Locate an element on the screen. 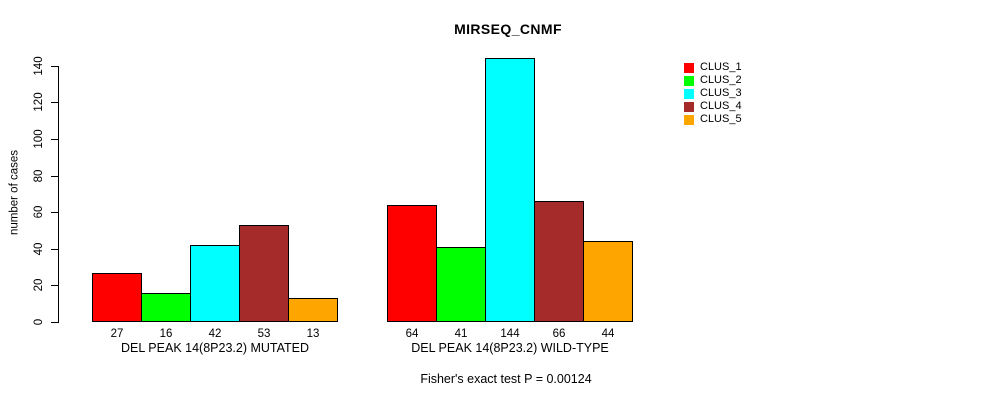 The height and width of the screenshot is (400, 990). legend-item: CLUS_5 is located at coordinates (713, 119).